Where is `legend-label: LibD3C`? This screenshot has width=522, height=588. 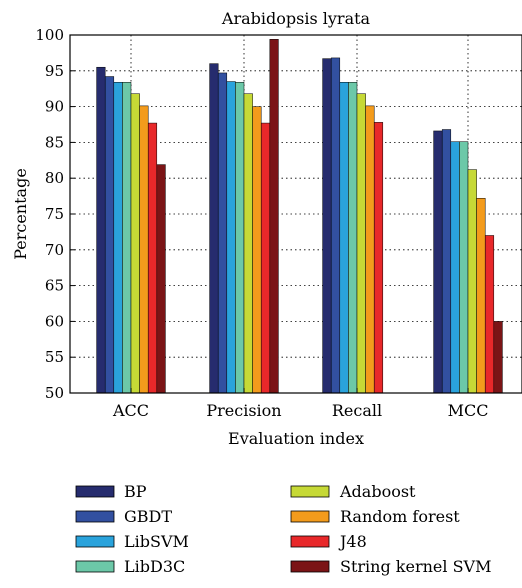 legend-label: LibD3C is located at coordinates (154, 566).